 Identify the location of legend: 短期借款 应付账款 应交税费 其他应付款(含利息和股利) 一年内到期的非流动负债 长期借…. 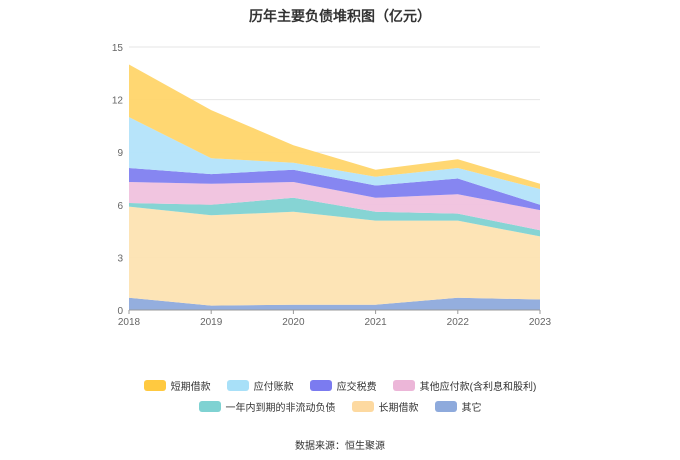
(340, 399).